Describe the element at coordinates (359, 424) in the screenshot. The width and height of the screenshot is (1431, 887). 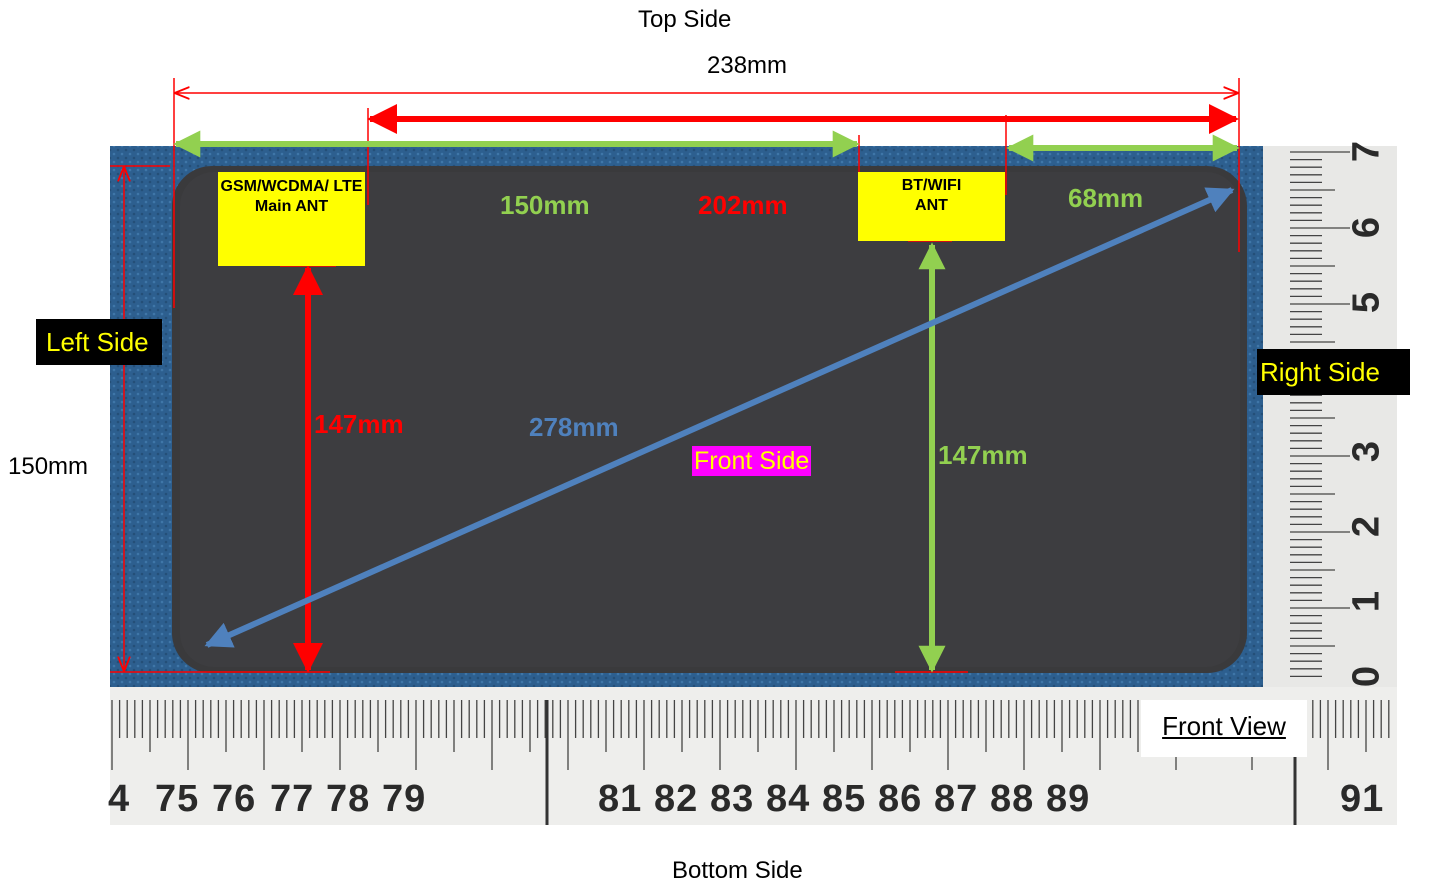
I see `main-ant-147-label: 147mm` at that location.